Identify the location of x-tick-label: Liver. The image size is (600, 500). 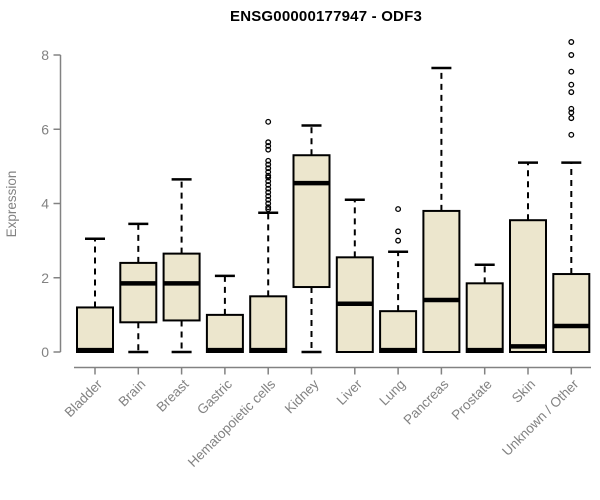
(350, 392).